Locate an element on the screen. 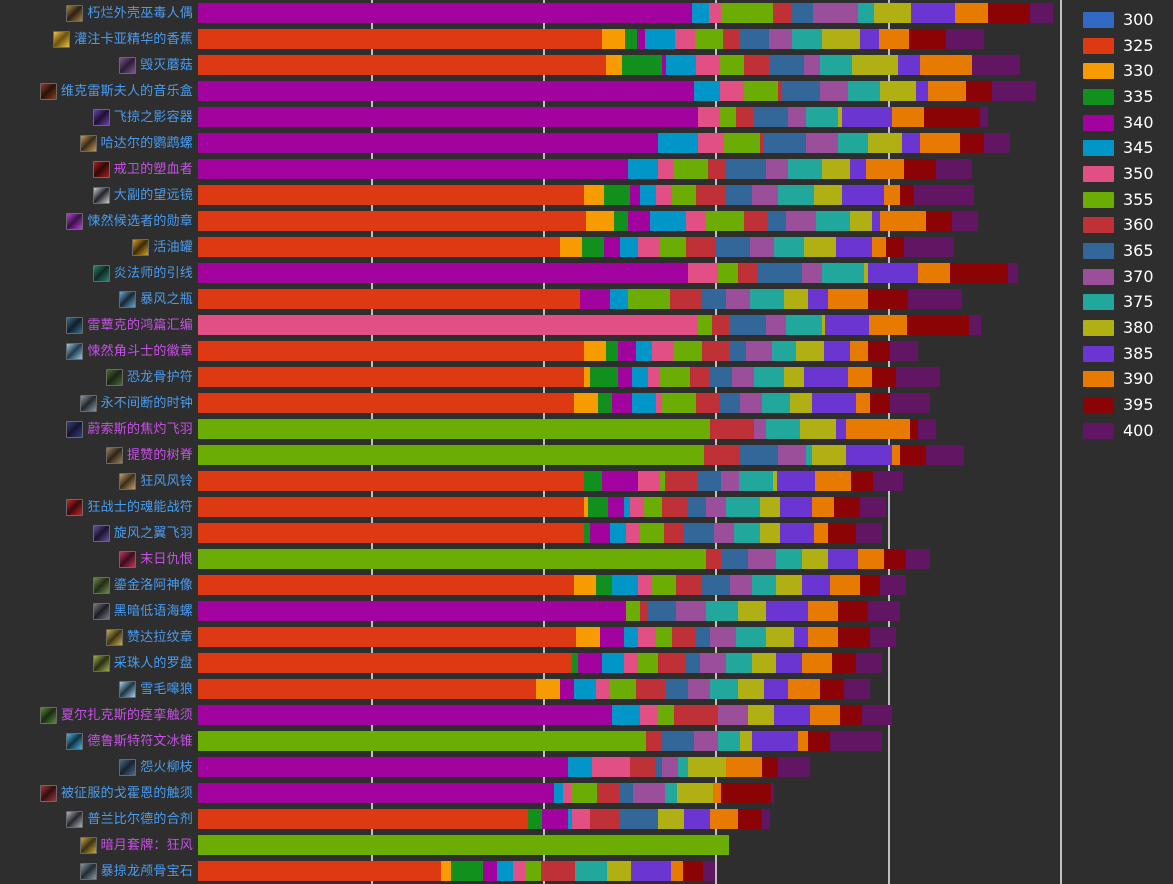 The image size is (1173, 884). row-label: 活油罐 is located at coordinates (96, 247).